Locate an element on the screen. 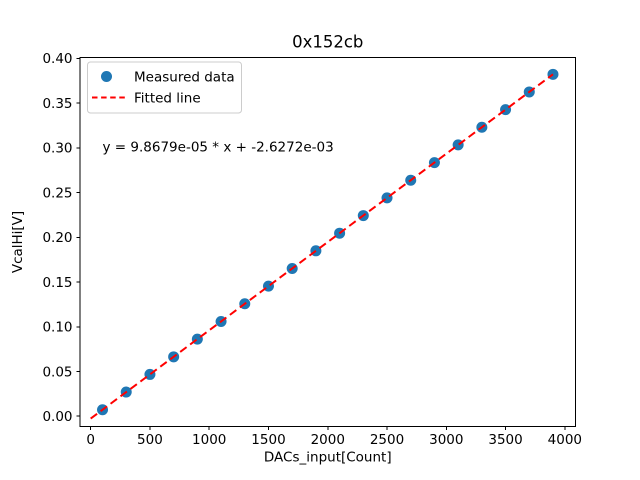 The image size is (640, 480). y-tick-label: 0.35 is located at coordinates (57, 104).